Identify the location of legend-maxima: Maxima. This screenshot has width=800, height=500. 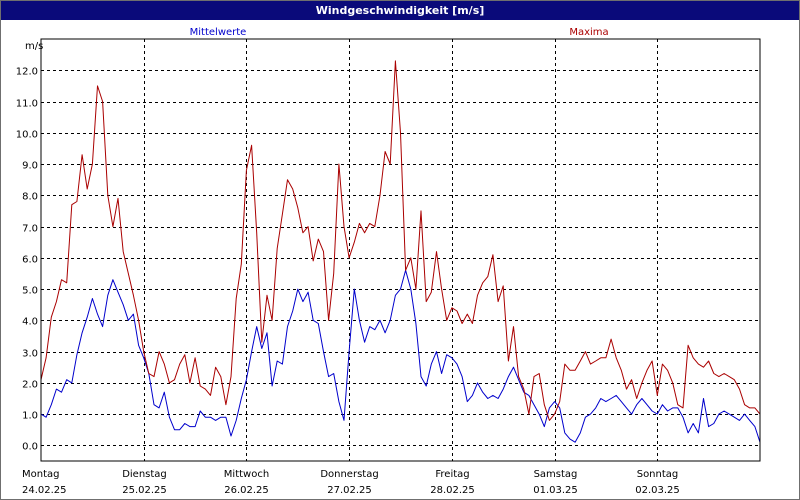
(588, 32).